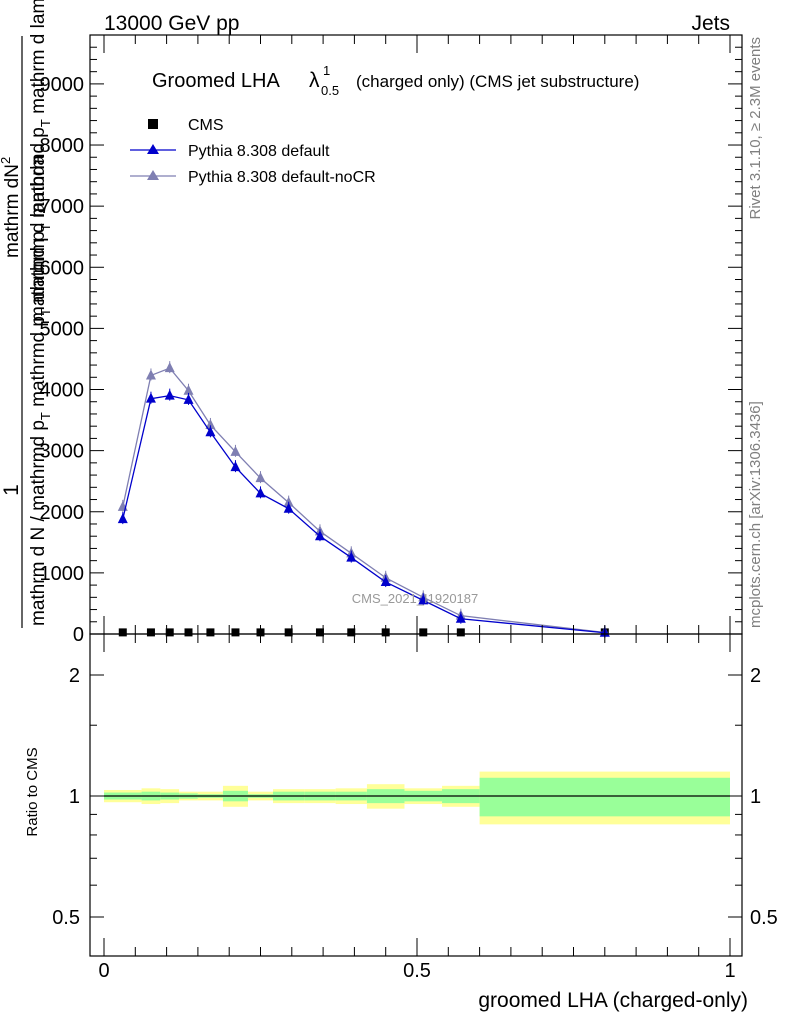 The width and height of the screenshot is (786, 1024). Describe the element at coordinates (103, 971) in the screenshot. I see `xtick-label: 0` at that location.